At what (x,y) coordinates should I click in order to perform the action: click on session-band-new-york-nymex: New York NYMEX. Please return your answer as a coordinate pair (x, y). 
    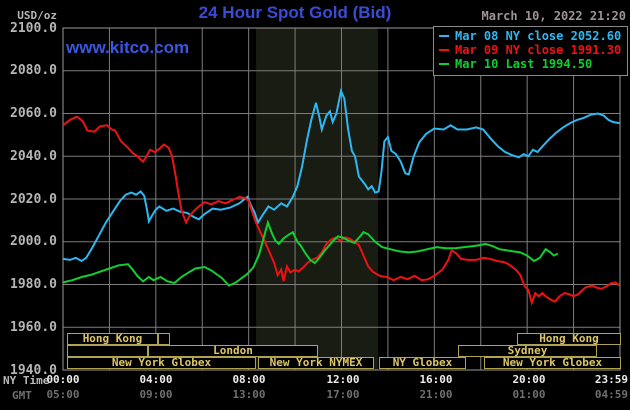
    Looking at the image, I should click on (316, 363).